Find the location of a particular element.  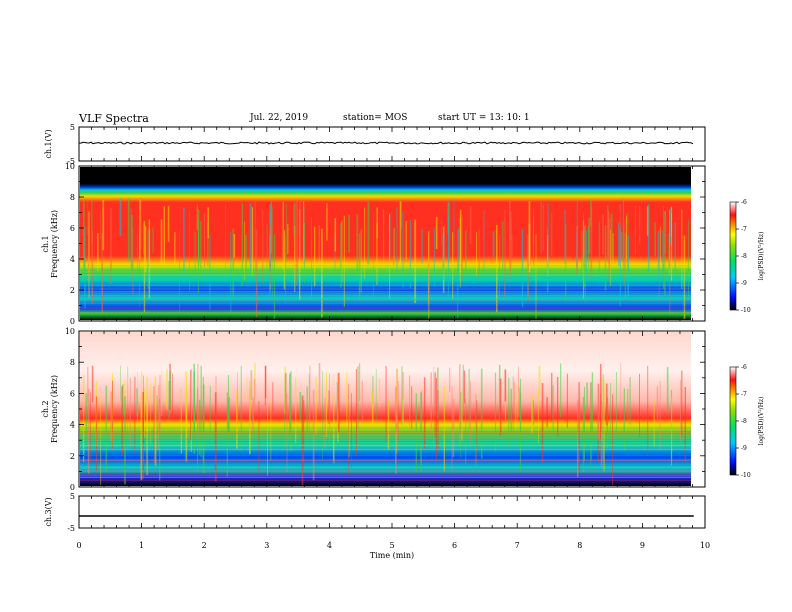

x-tick-label: 8 is located at coordinates (579, 545).